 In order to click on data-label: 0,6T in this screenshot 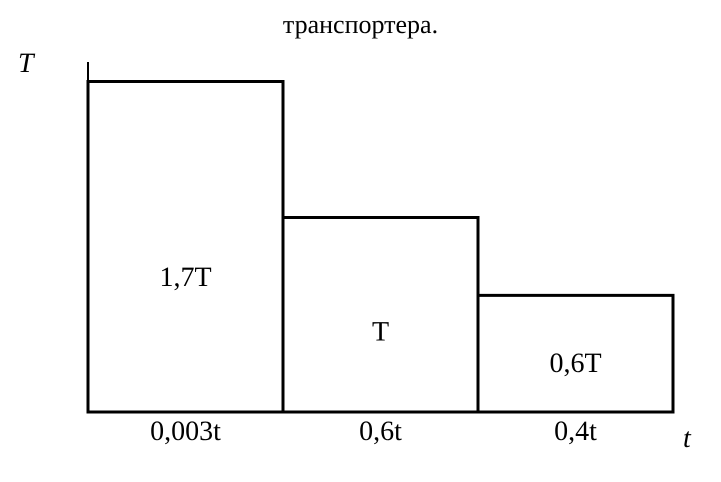, I will do `click(575, 363)`.